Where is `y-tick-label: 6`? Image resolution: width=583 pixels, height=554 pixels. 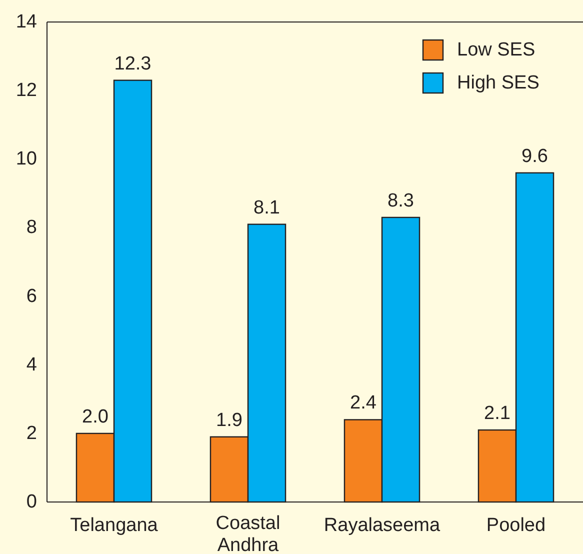 y-tick-label: 6 is located at coordinates (31, 296).